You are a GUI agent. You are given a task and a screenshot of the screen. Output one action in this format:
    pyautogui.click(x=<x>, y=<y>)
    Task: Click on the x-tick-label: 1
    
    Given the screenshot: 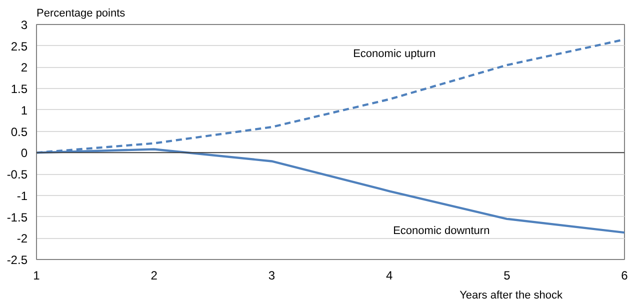 What is the action you would take?
    pyautogui.click(x=36, y=275)
    